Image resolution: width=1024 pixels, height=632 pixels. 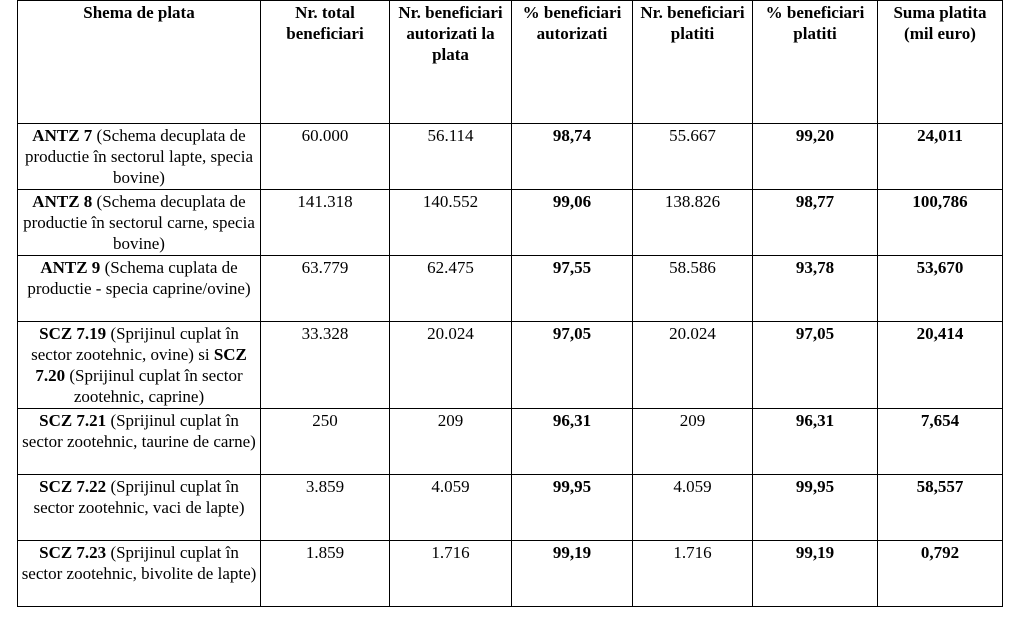 What do you see at coordinates (450, 365) in the screenshot?
I see `authorized-beneficiaries-cell: 20.024` at bounding box center [450, 365].